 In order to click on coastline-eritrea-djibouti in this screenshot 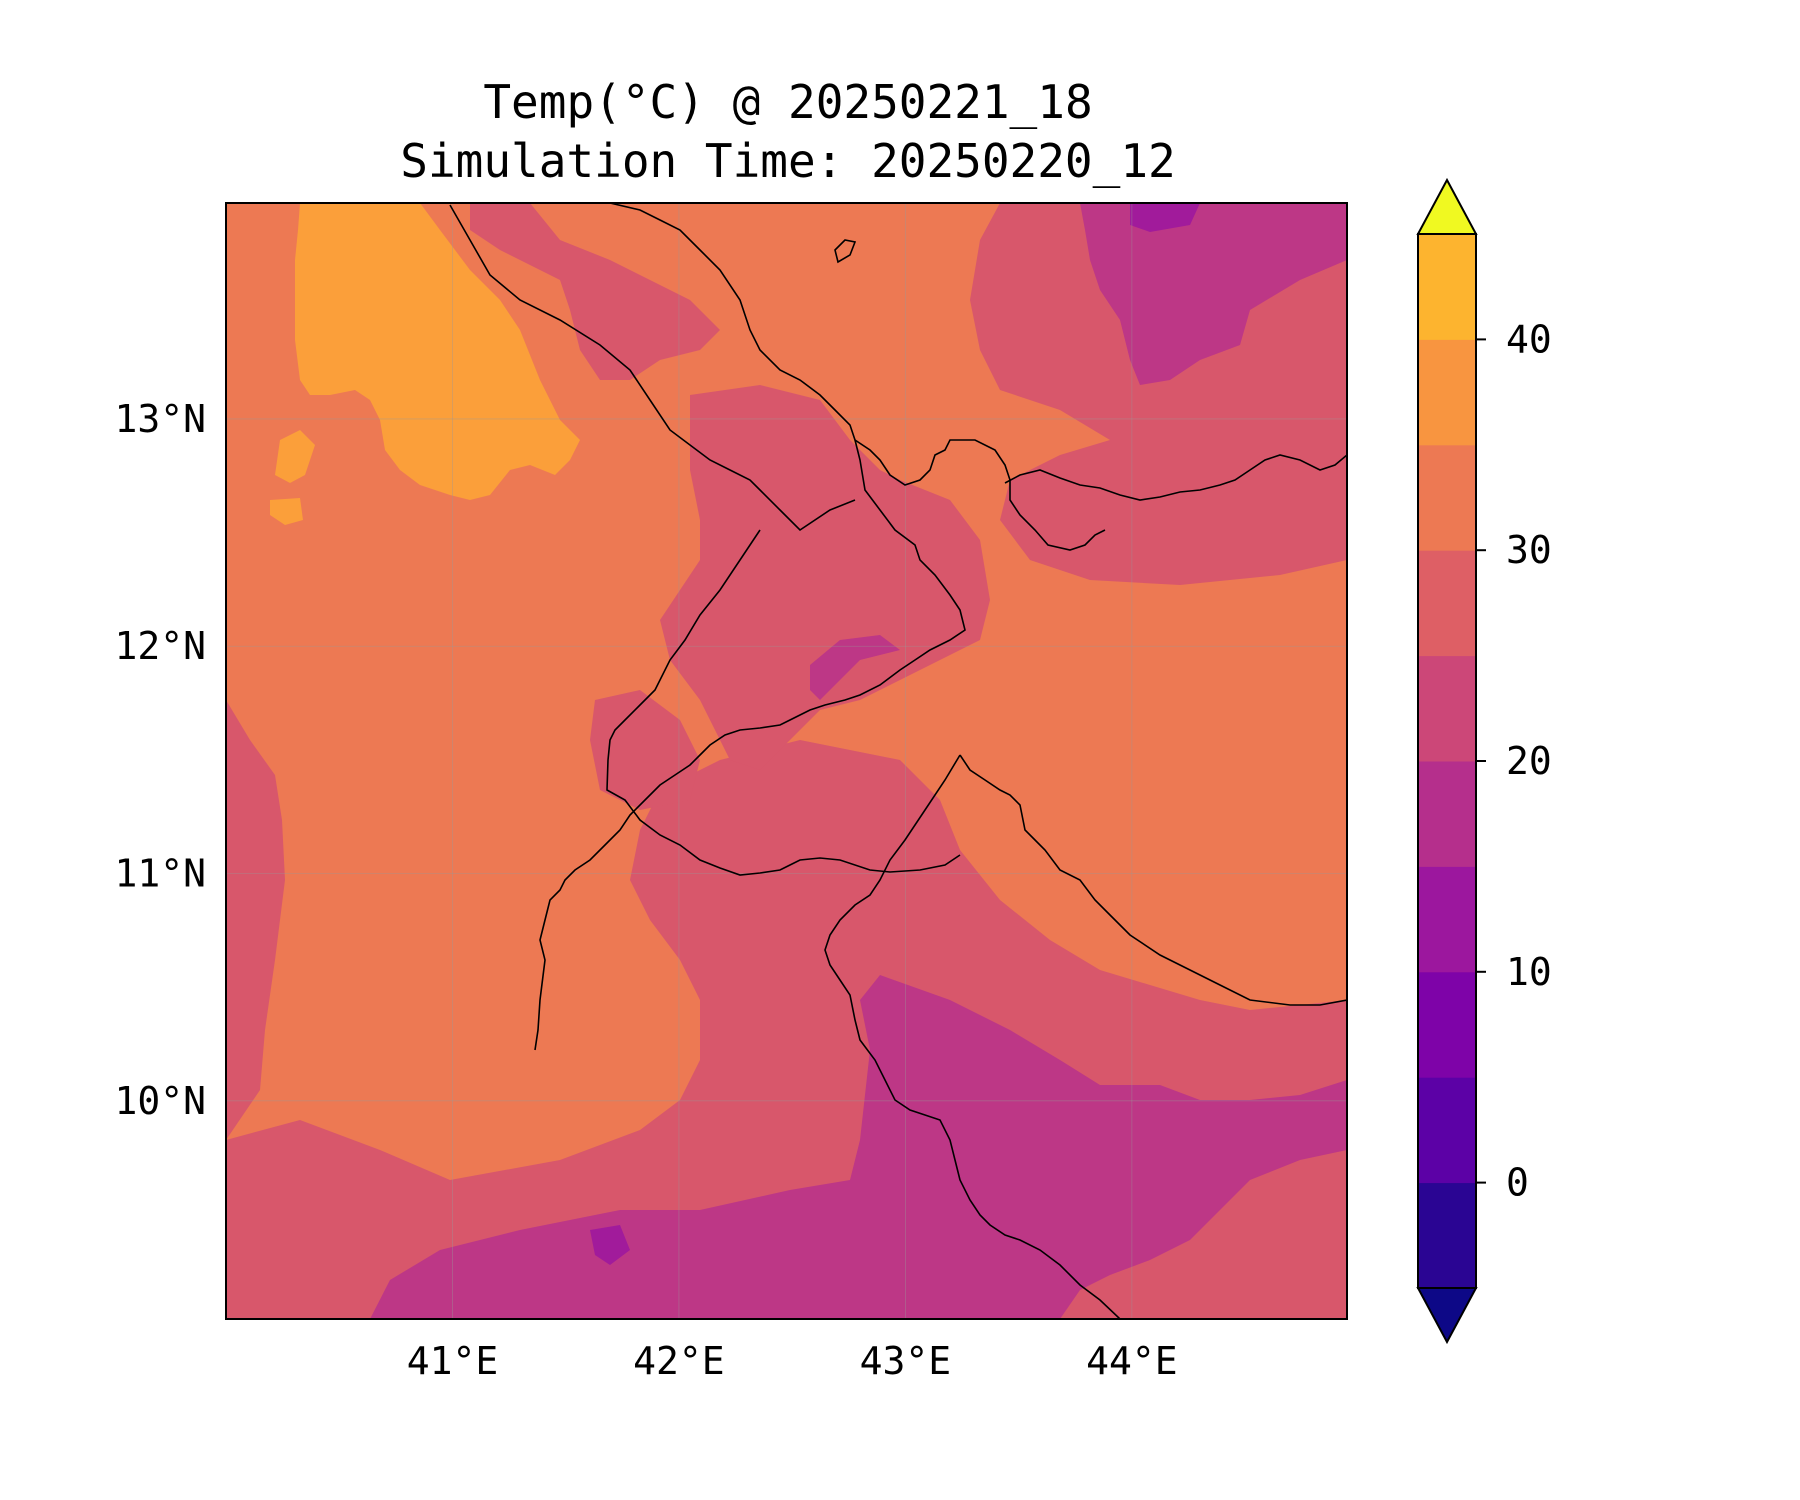, I will do `click(857, 377)`.